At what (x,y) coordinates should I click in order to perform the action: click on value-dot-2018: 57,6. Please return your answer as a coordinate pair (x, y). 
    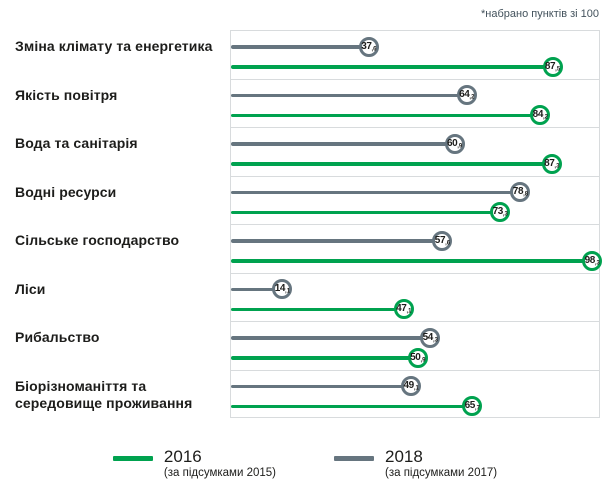
    Looking at the image, I should click on (442, 240).